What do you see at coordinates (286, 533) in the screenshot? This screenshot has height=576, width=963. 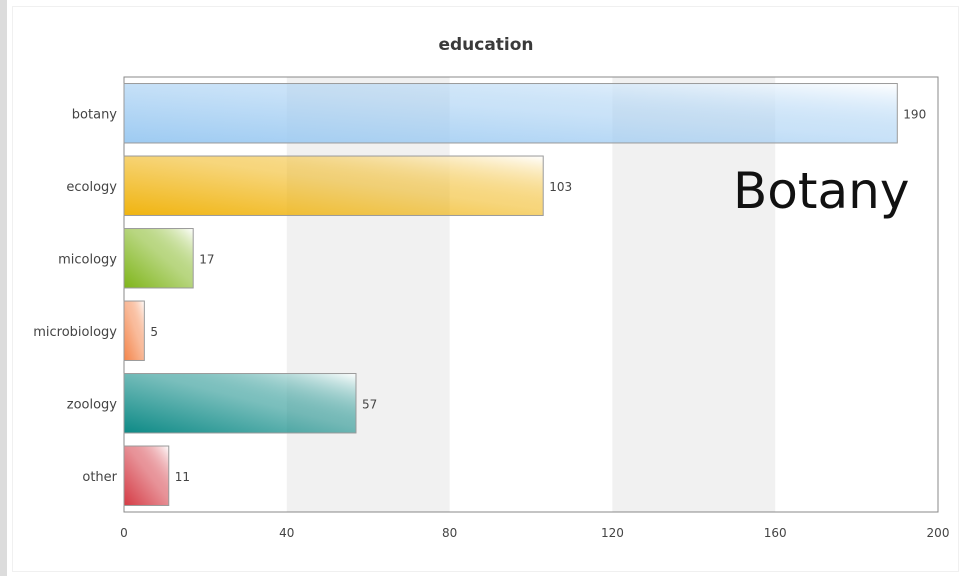 I see `x-tick-label: 40` at bounding box center [286, 533].